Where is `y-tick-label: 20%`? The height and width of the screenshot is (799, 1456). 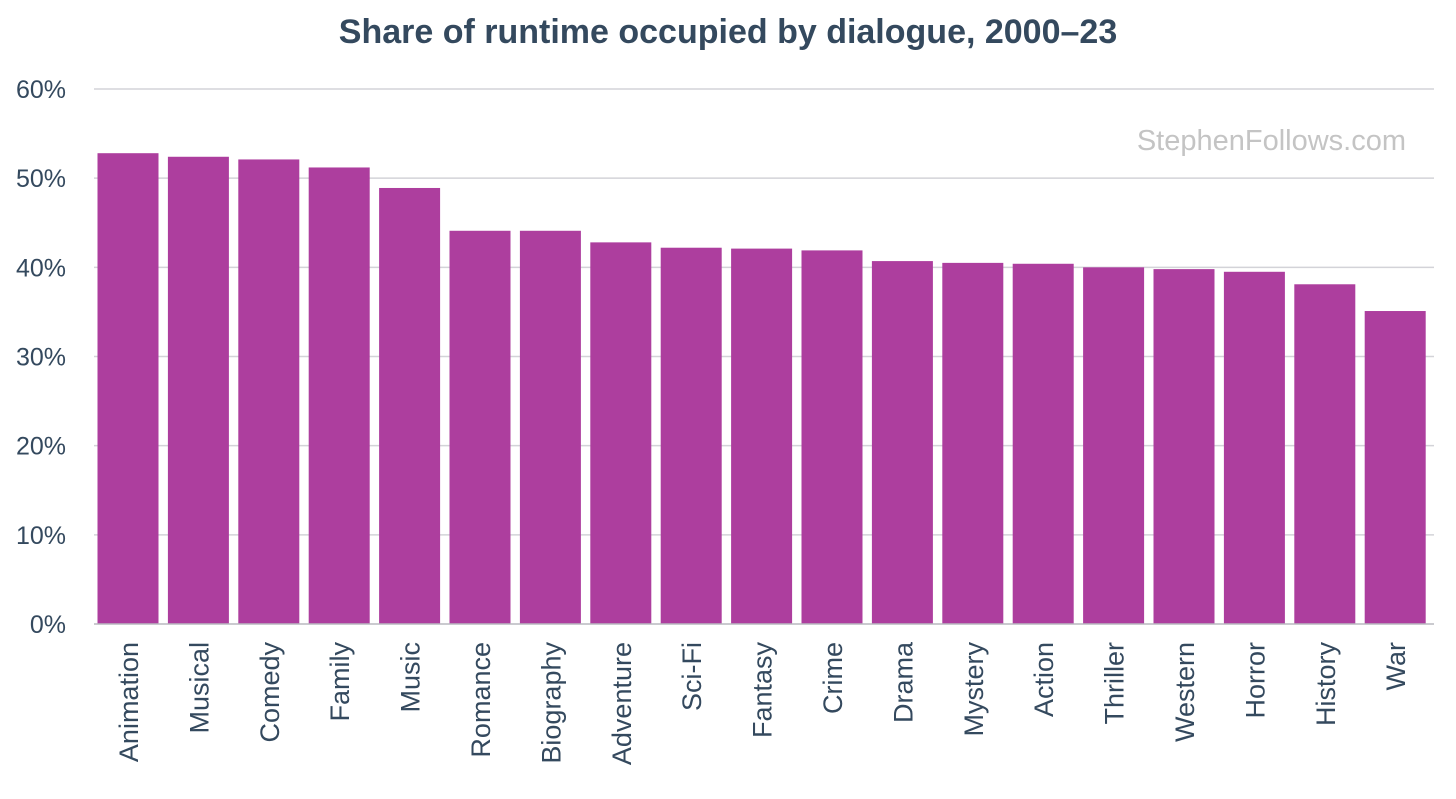 y-tick-label: 20% is located at coordinates (41, 447).